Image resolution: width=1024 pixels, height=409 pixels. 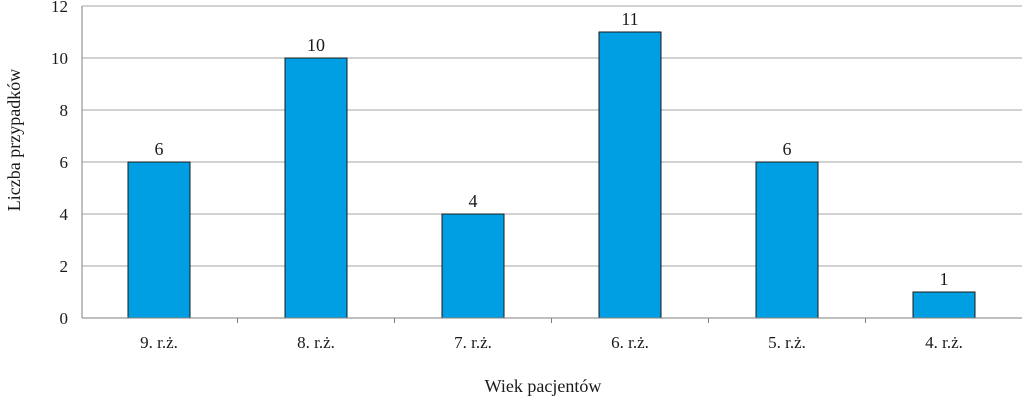 What do you see at coordinates (64, 162) in the screenshot?
I see `y-tick-label-6: 6` at bounding box center [64, 162].